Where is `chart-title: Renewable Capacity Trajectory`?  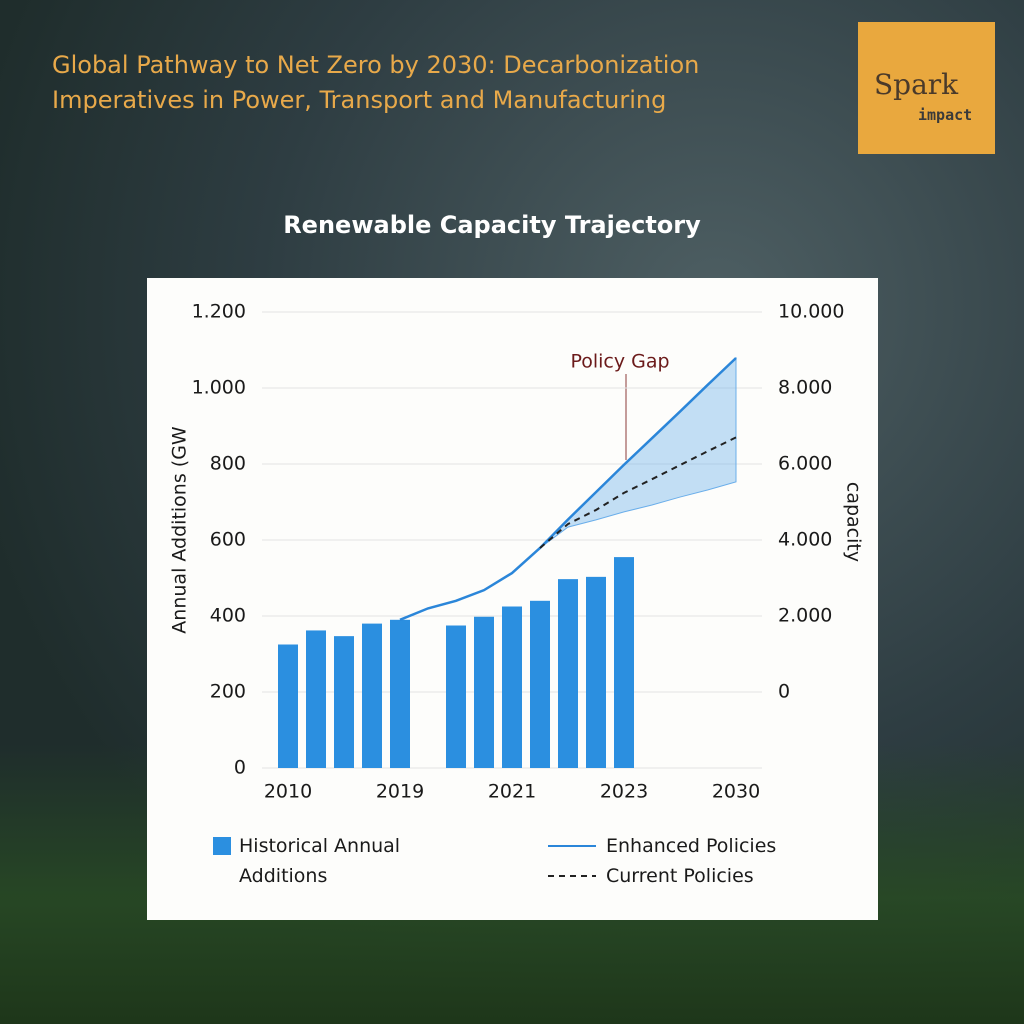
chart-title: Renewable Capacity Trajectory is located at coordinates (492, 225).